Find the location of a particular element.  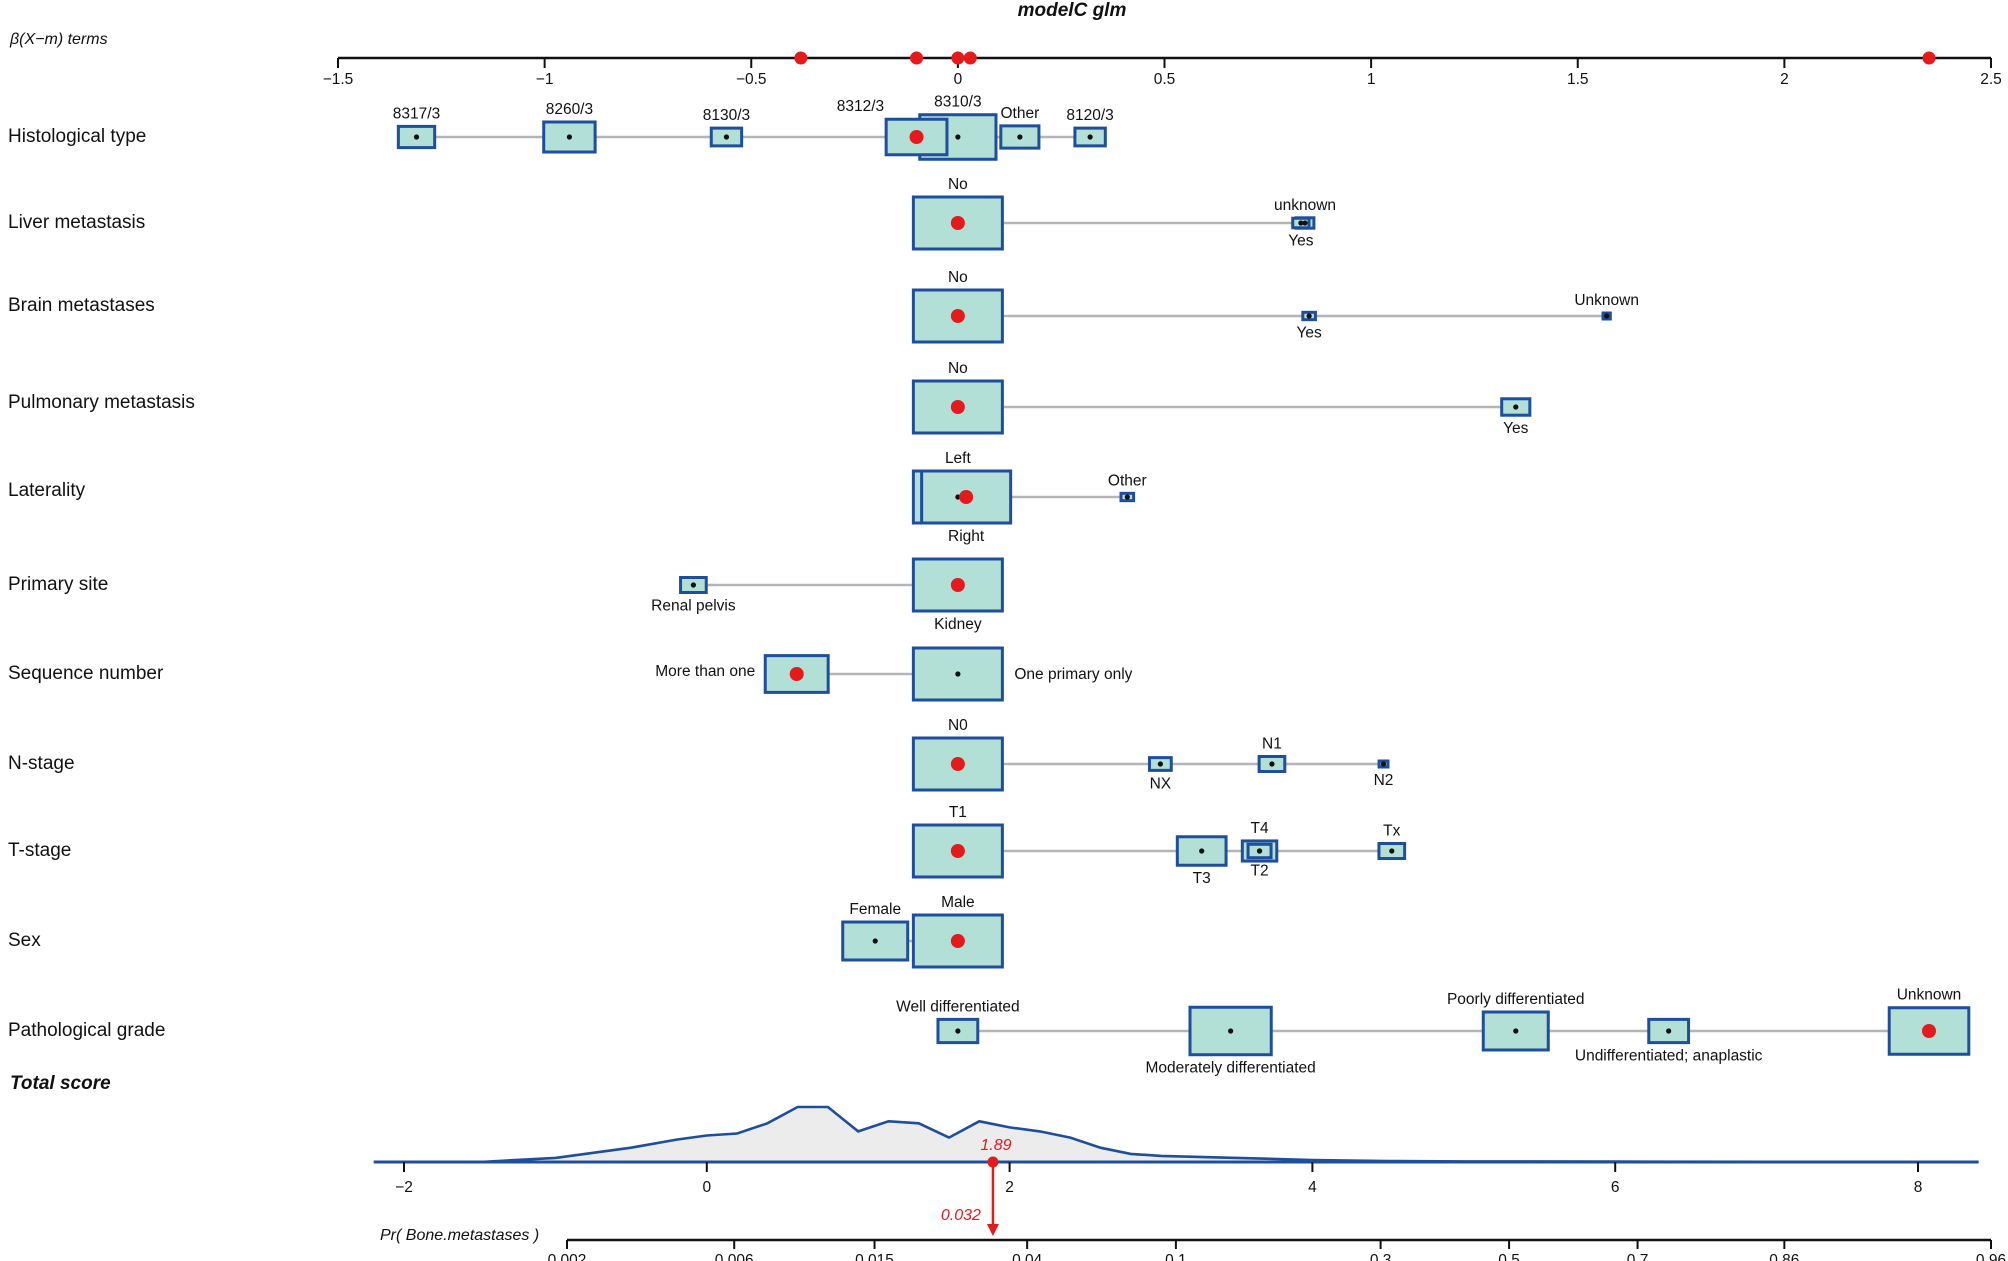

total-score-selected-point is located at coordinates (993, 1162).